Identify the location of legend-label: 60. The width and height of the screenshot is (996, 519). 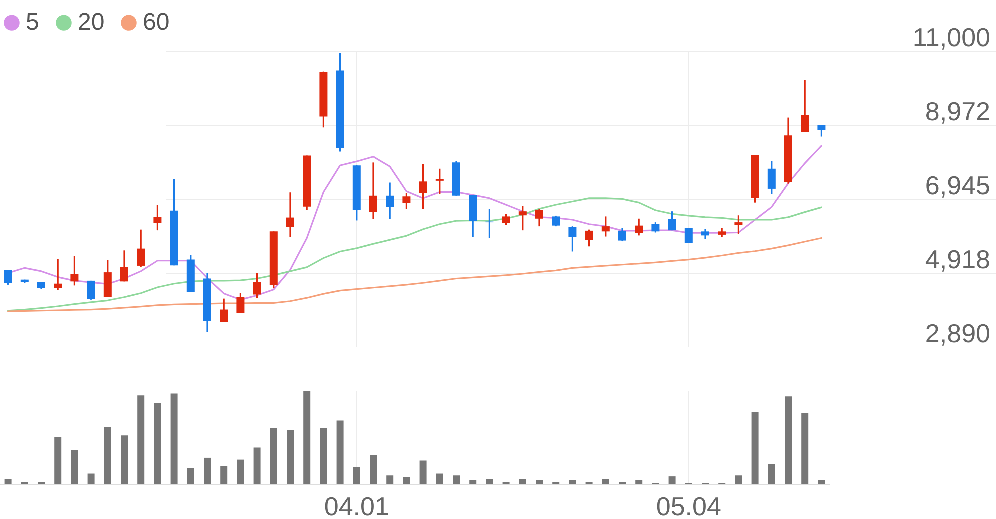
(156, 22).